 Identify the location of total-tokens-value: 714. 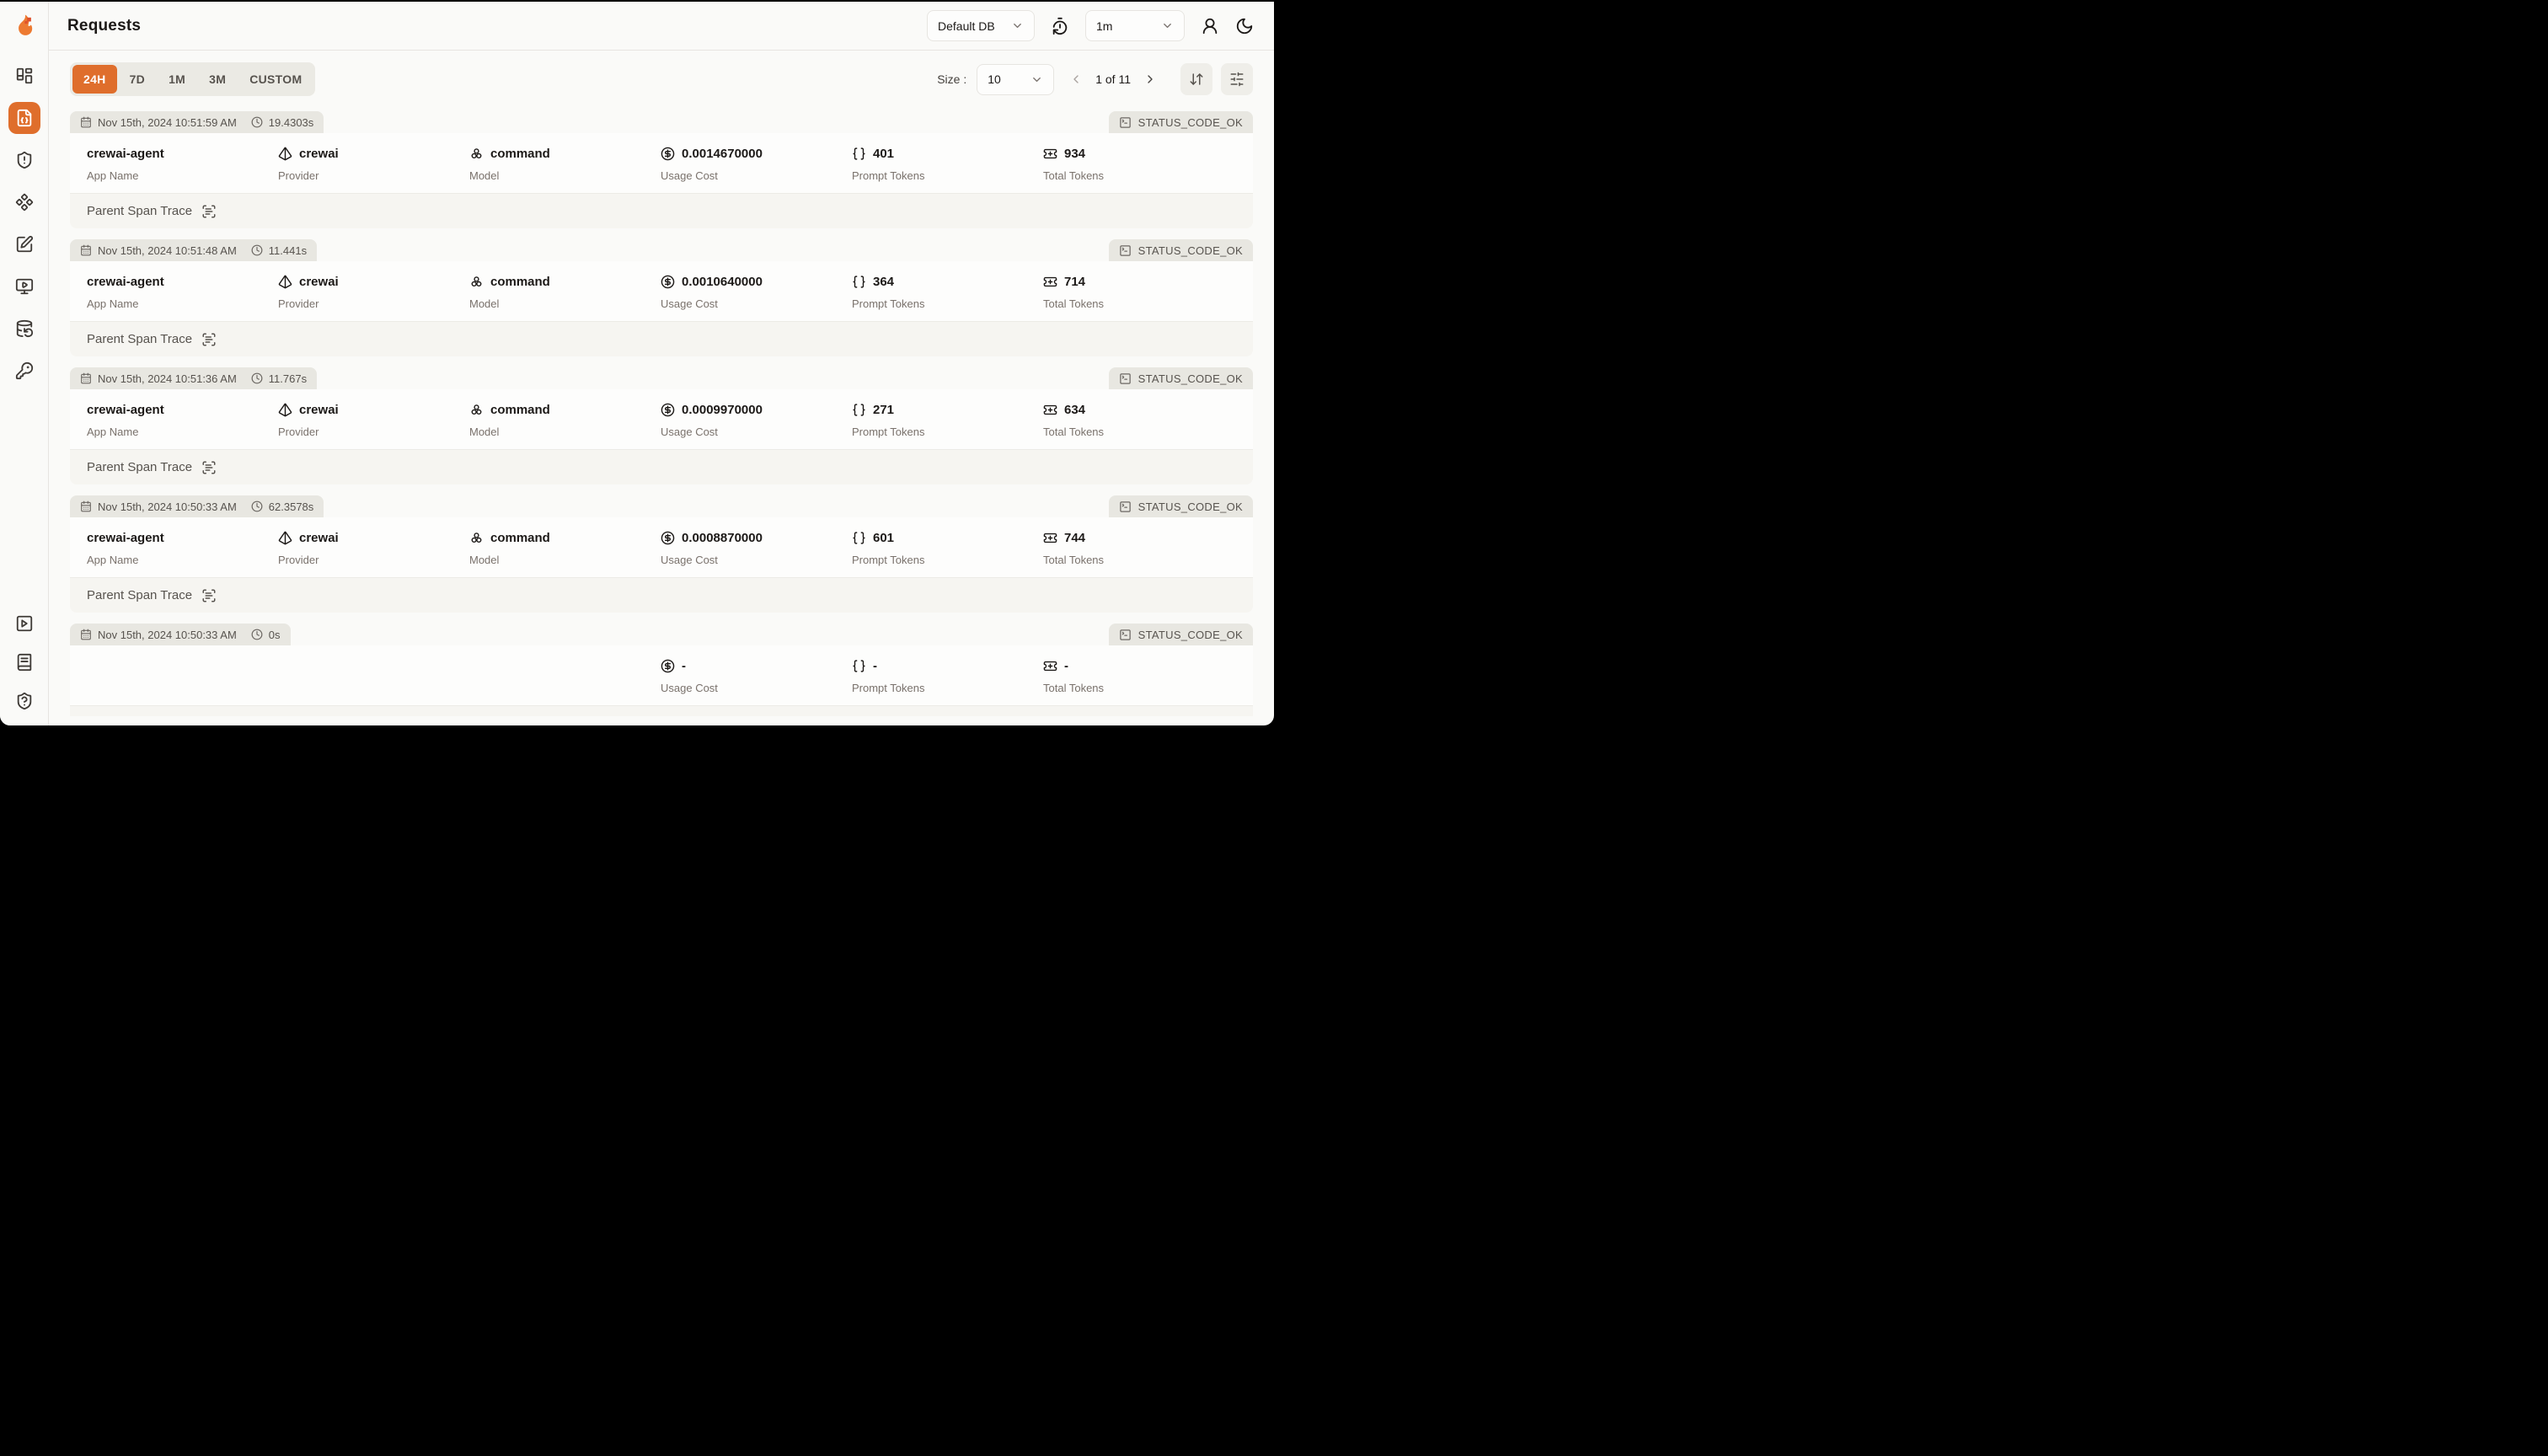
(1075, 281).